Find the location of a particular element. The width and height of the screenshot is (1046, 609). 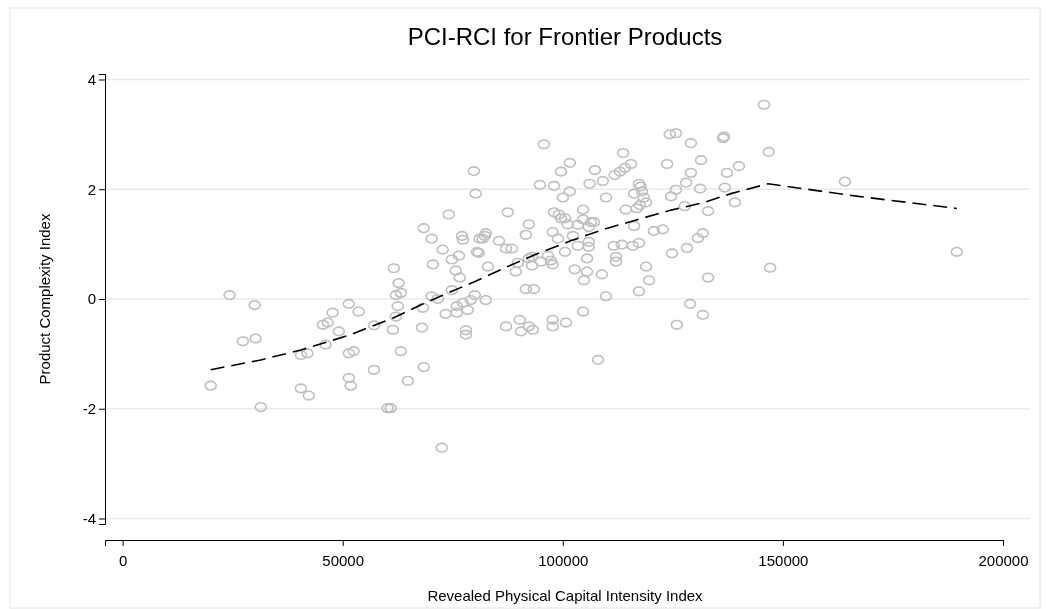

x-tick-label: 0 is located at coordinates (123, 560).